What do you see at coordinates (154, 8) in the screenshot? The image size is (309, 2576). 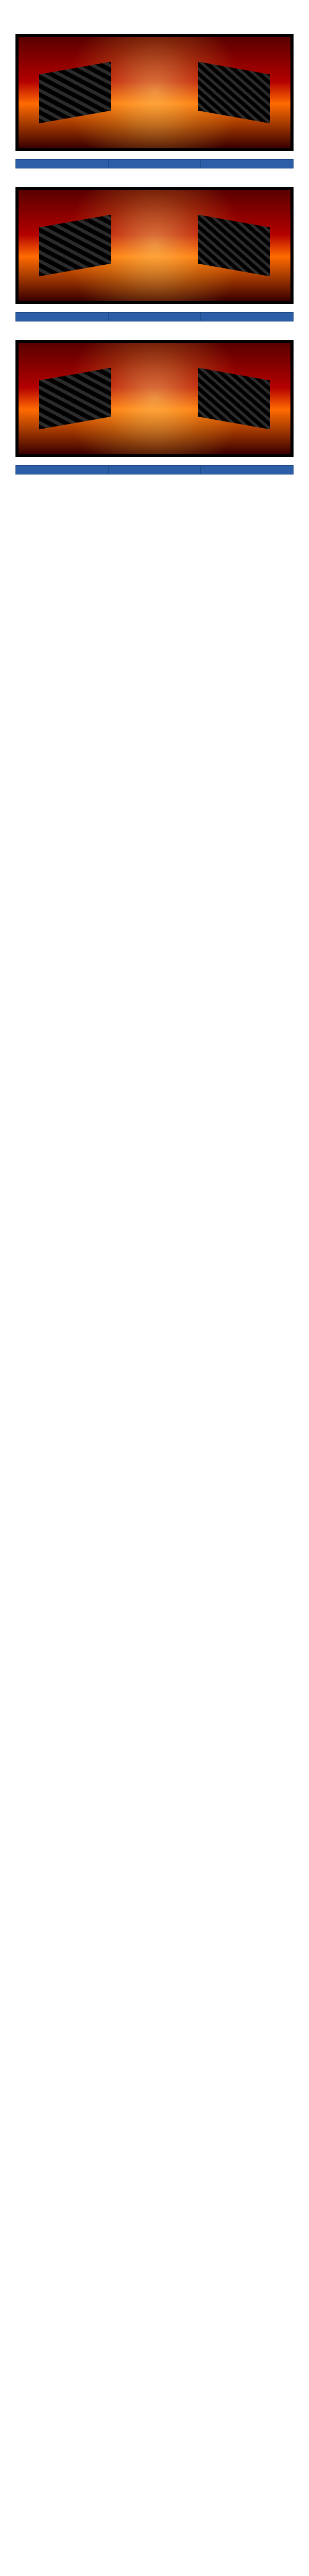 I see `page-date` at bounding box center [154, 8].